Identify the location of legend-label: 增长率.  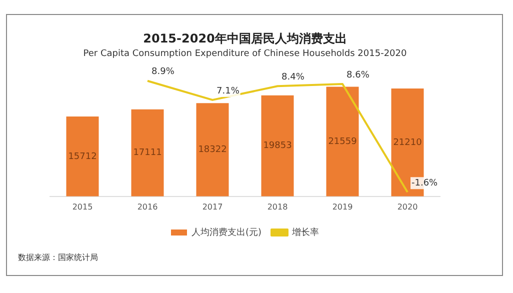
(305, 232).